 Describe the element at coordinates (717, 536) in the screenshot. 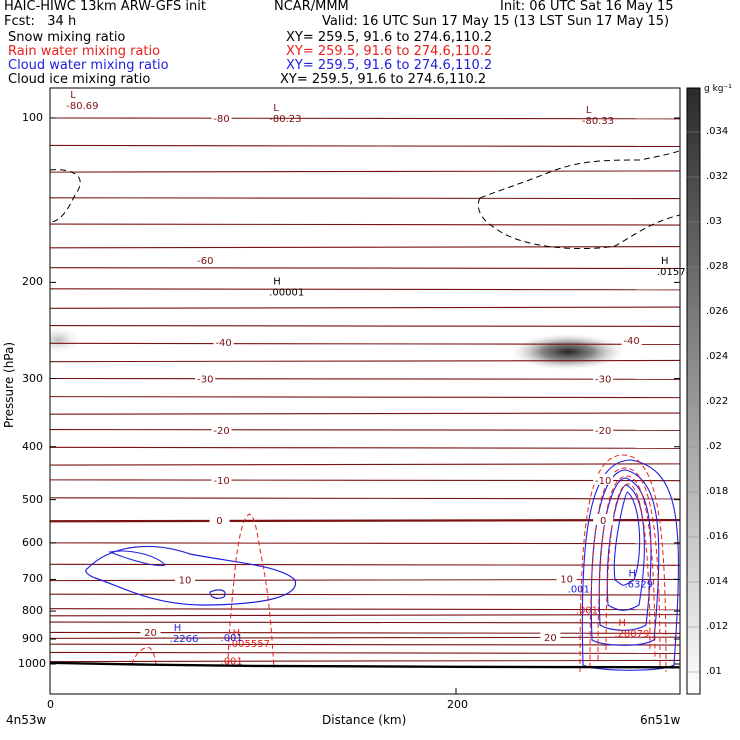

I see `colorbar-tick-label: .016` at that location.